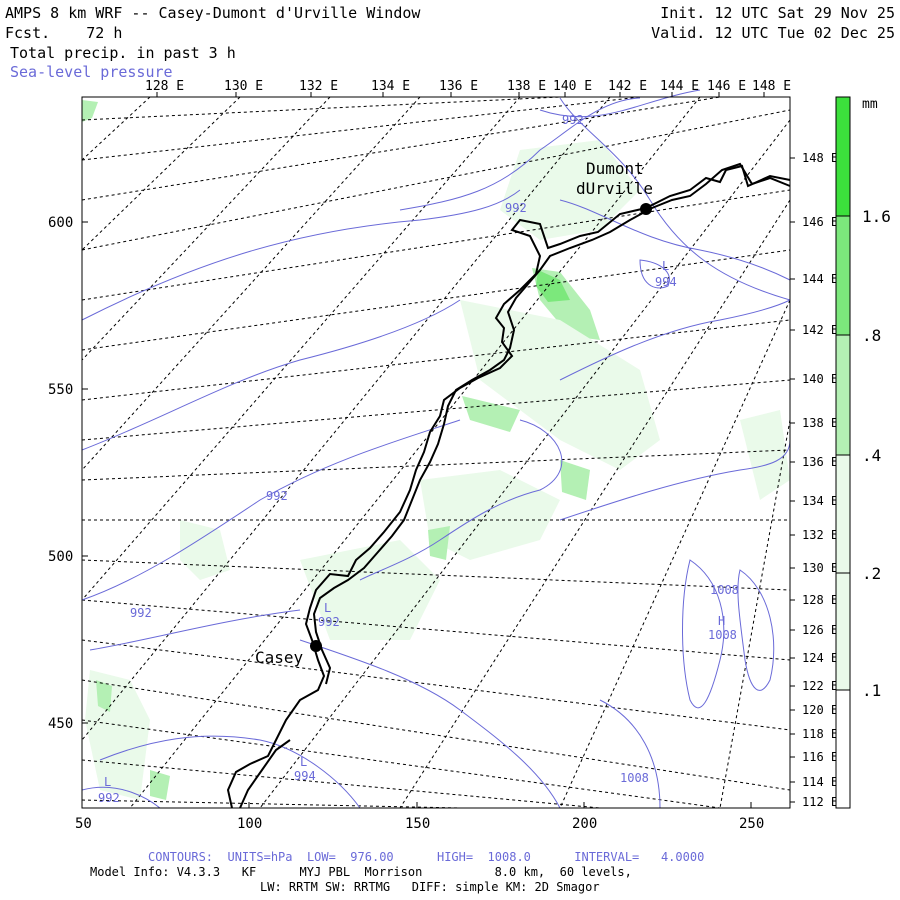 The height and width of the screenshot is (900, 900). What do you see at coordinates (820, 630) in the screenshot?
I see `right-longitude-label: 126 E` at bounding box center [820, 630].